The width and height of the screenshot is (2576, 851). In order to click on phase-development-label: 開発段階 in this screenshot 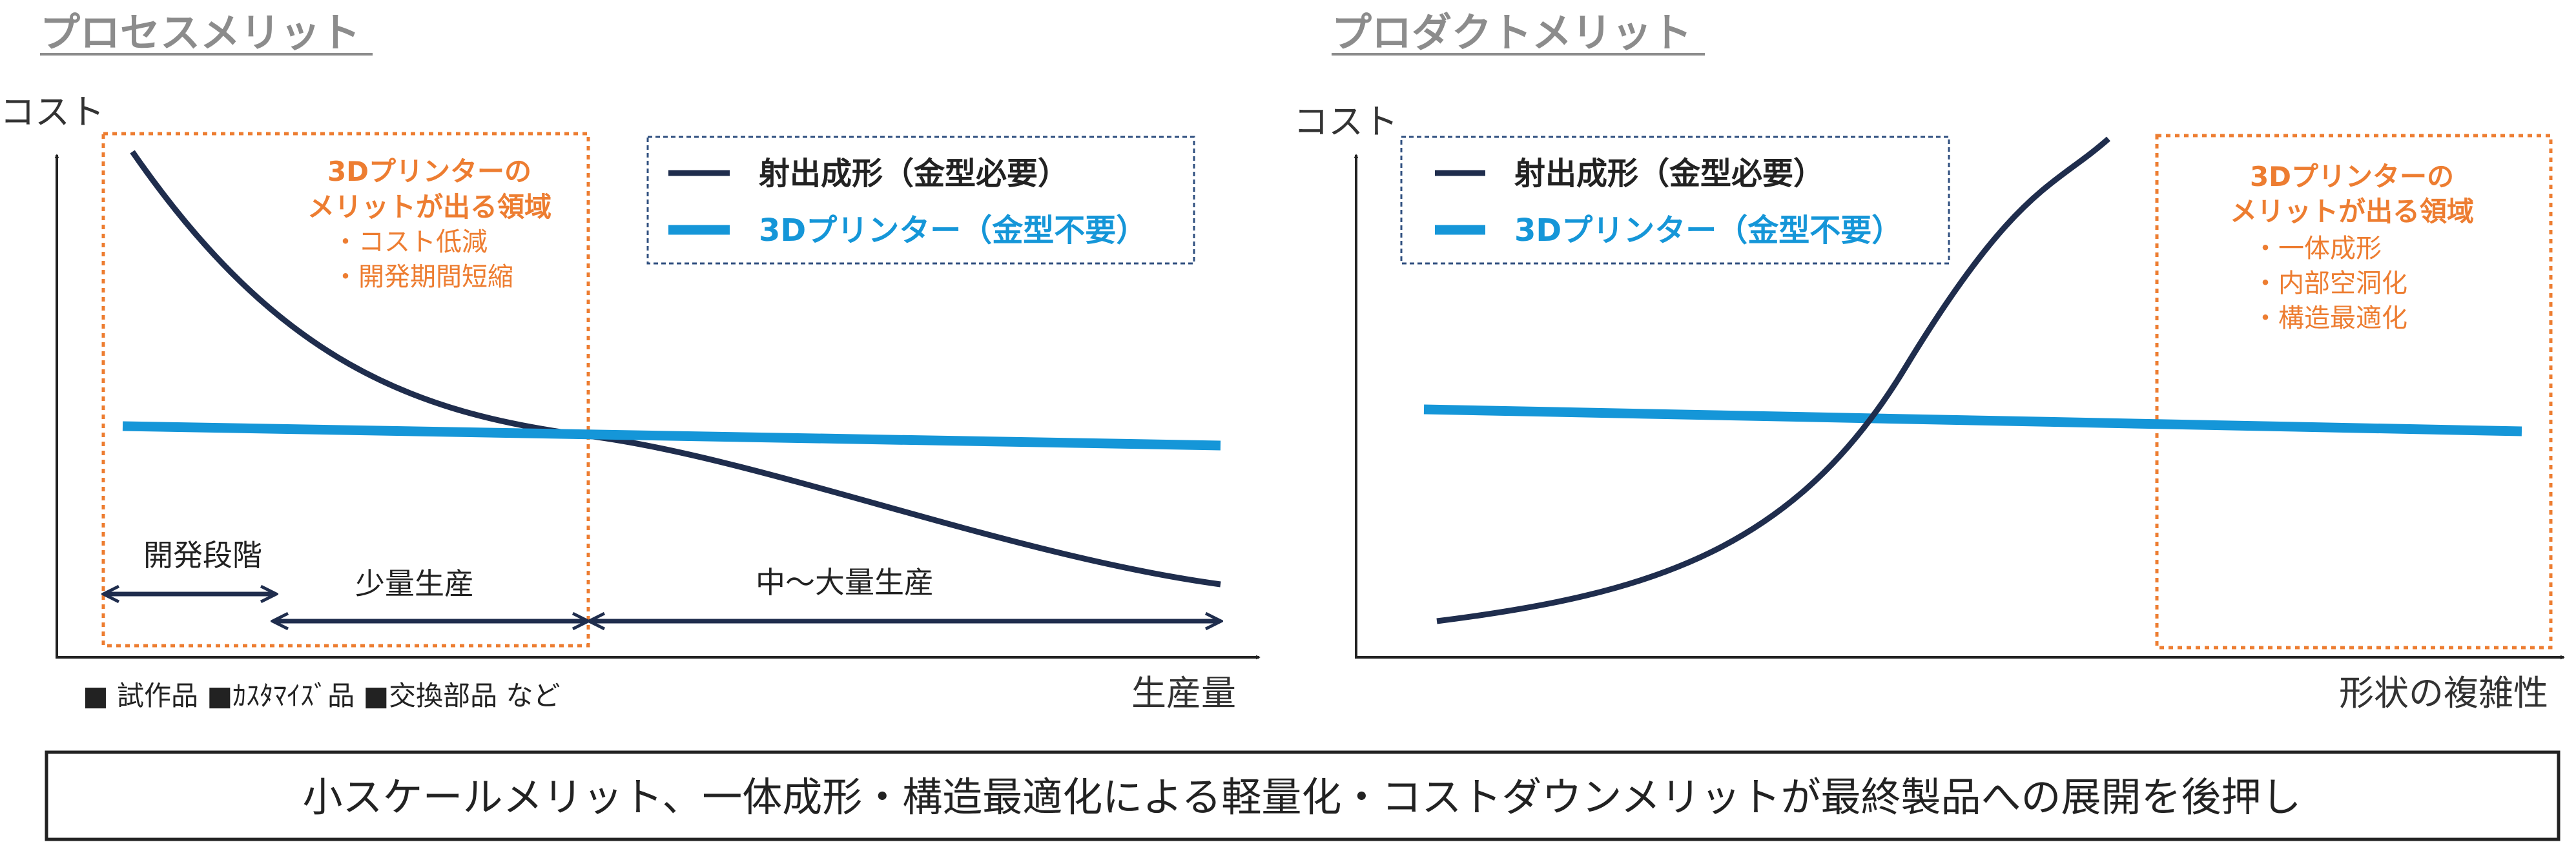, I will do `click(202, 555)`.